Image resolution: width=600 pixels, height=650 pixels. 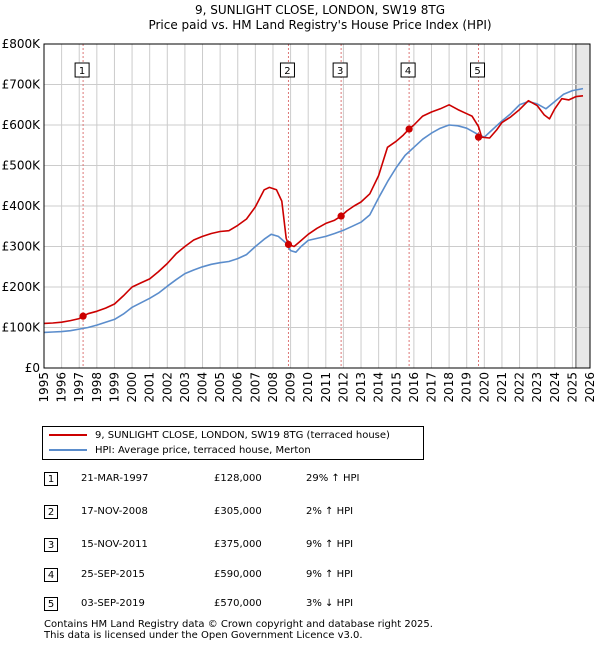 What do you see at coordinates (22, 85) in the screenshot?
I see `y-tick-label: £700K` at bounding box center [22, 85].